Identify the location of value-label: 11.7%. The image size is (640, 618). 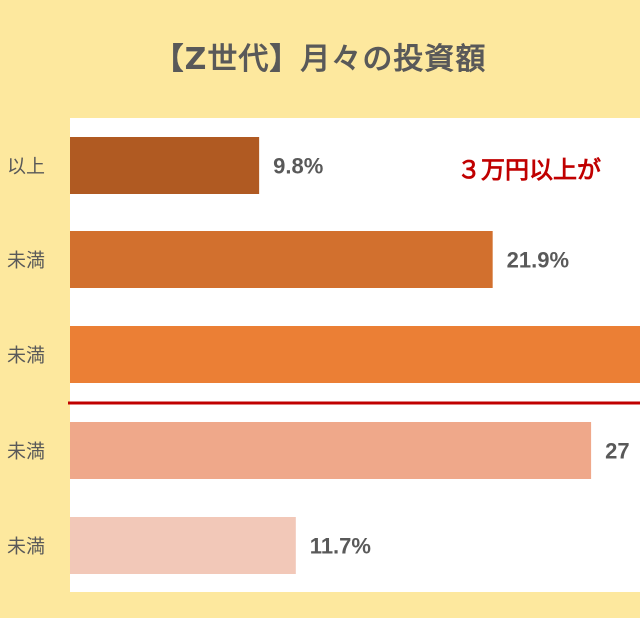
(340, 546).